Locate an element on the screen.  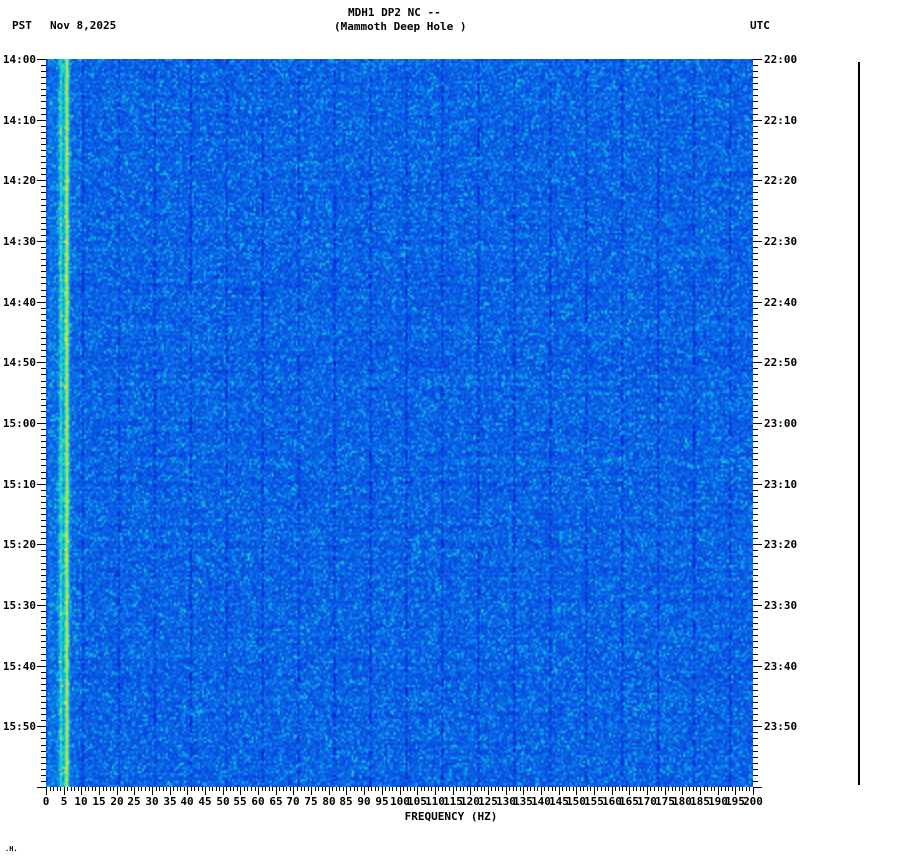
freq-tick-label: 110 is located at coordinates (435, 801).